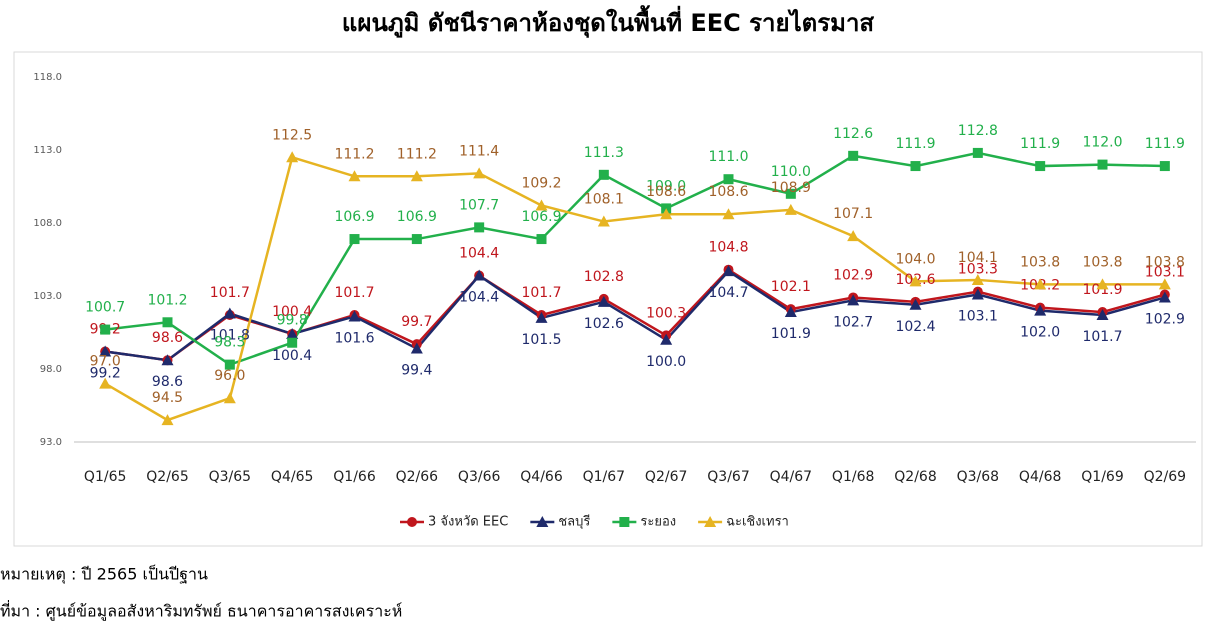  I want to click on data-label: 100.3, so click(666, 313).